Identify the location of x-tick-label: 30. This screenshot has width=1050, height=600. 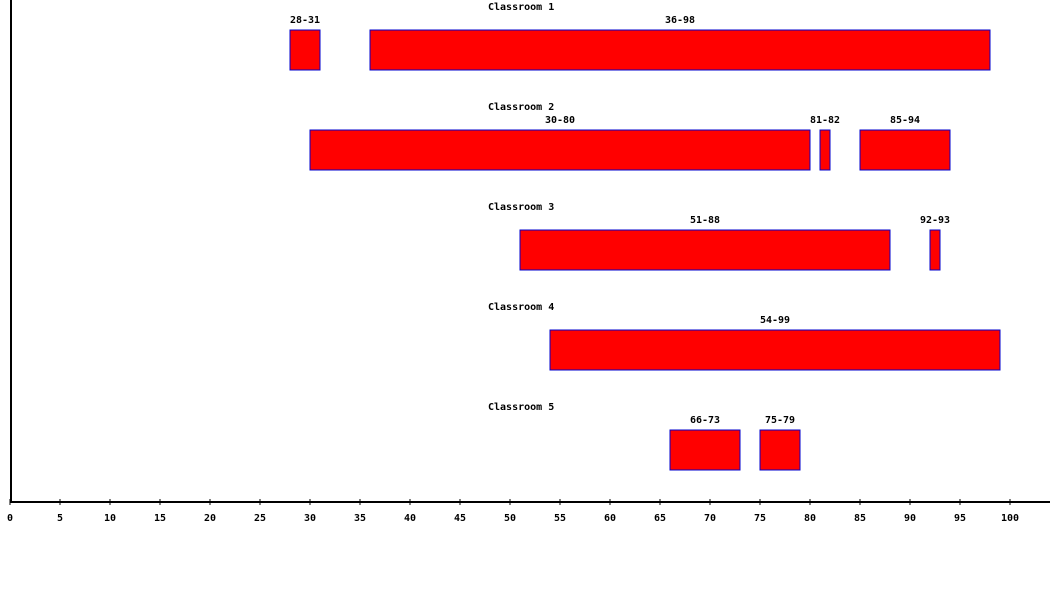
(310, 518).